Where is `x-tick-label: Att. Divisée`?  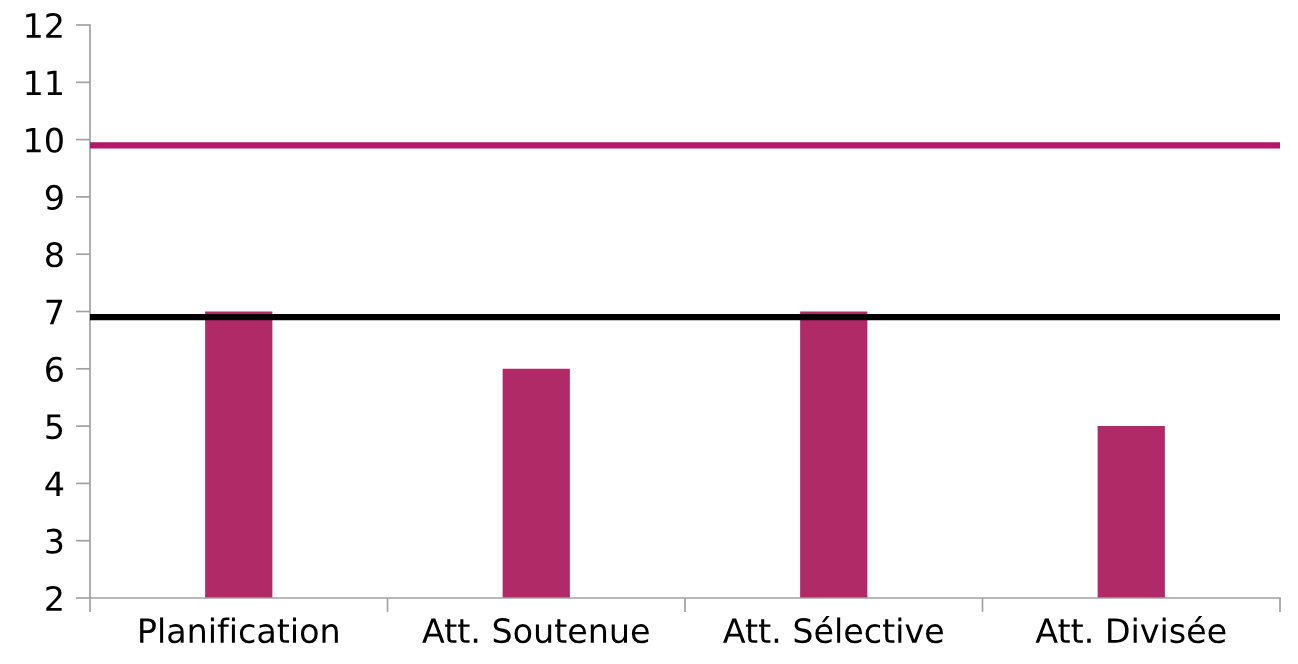
x-tick-label: Att. Divisée is located at coordinates (1130, 630).